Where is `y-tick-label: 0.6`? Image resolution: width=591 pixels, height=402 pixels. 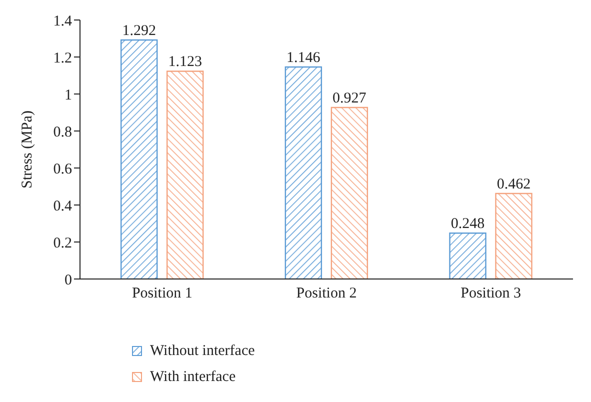 y-tick-label: 0.6 is located at coordinates (62, 169).